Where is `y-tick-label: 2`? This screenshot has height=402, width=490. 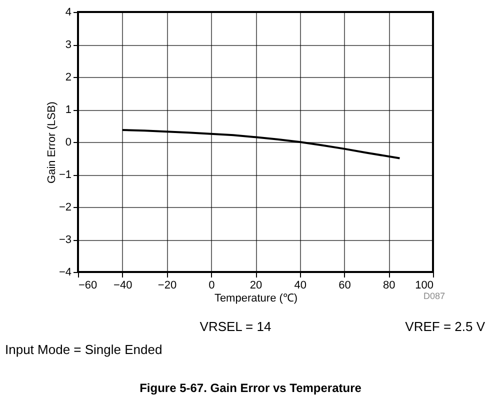 y-tick-label: 2 is located at coordinates (68, 78).